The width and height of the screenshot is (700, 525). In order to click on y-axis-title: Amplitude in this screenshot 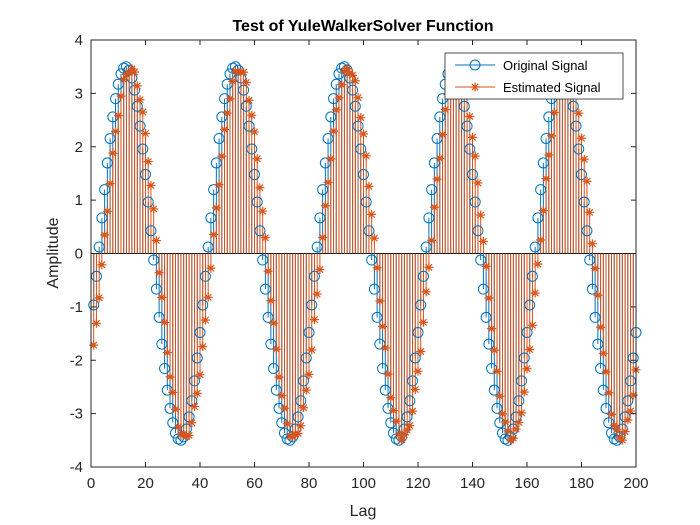, I will do `click(53, 252)`.